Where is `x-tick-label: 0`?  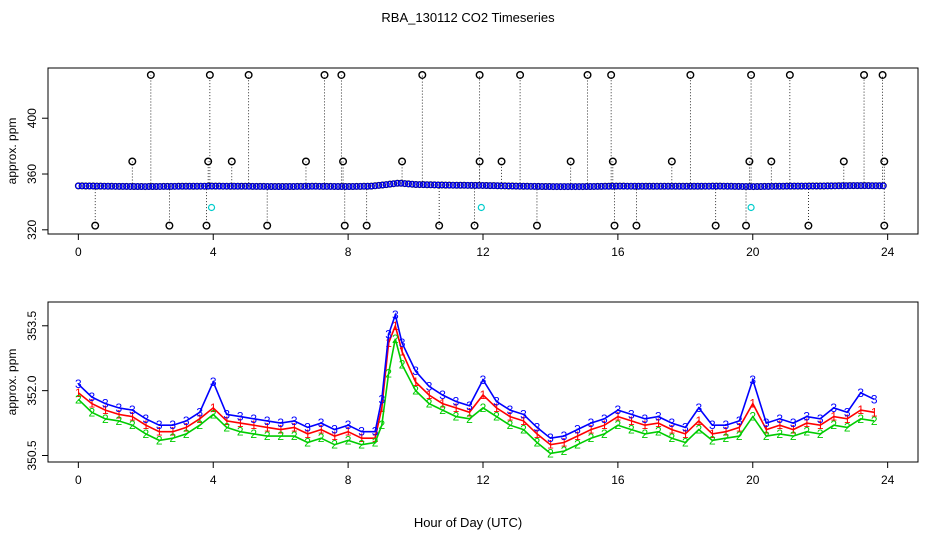
x-tick-label: 0 is located at coordinates (78, 252).